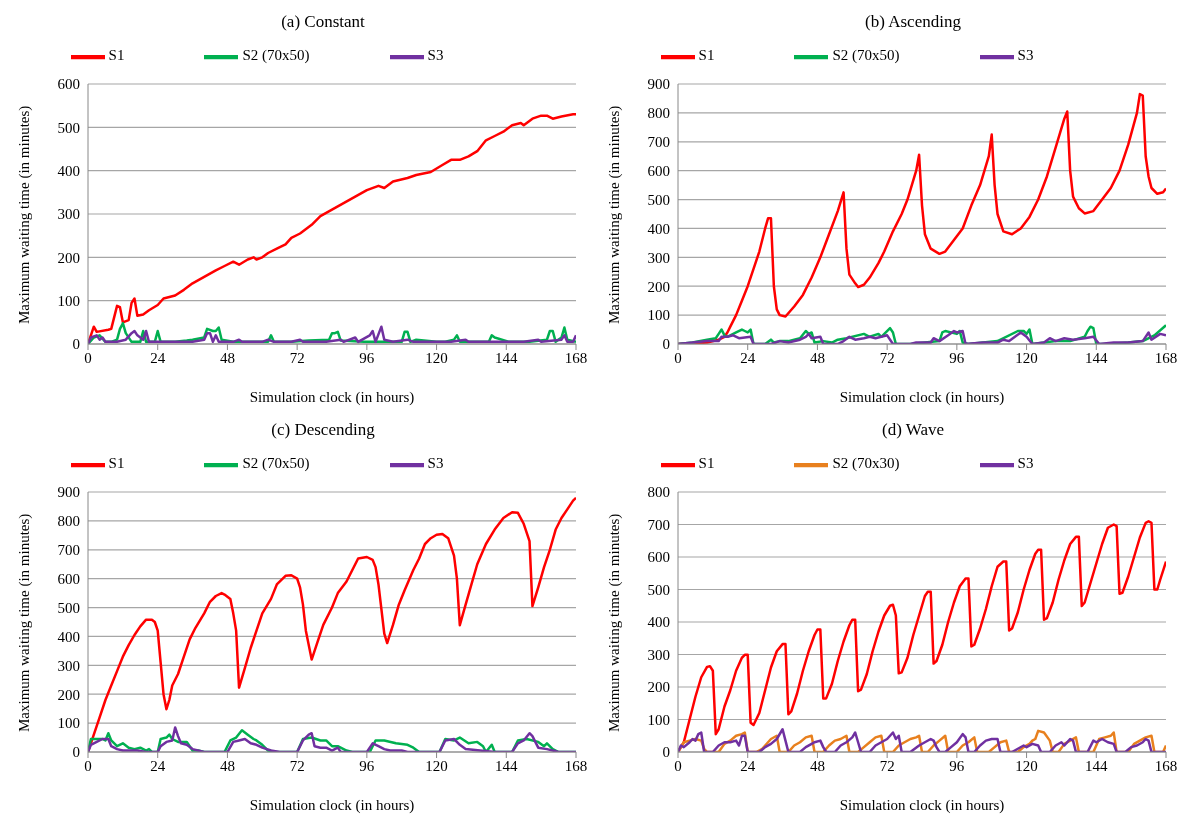  I want to click on chart-title: (c) Descending, so click(323, 430).